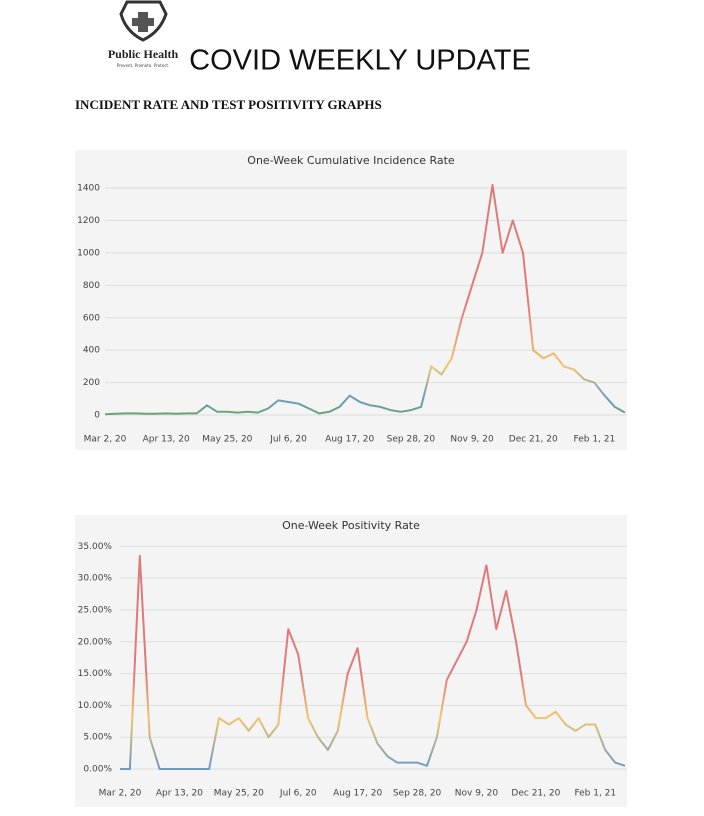 The width and height of the screenshot is (704, 816). What do you see at coordinates (91, 286) in the screenshot?
I see `y-tick-label: 800` at bounding box center [91, 286].